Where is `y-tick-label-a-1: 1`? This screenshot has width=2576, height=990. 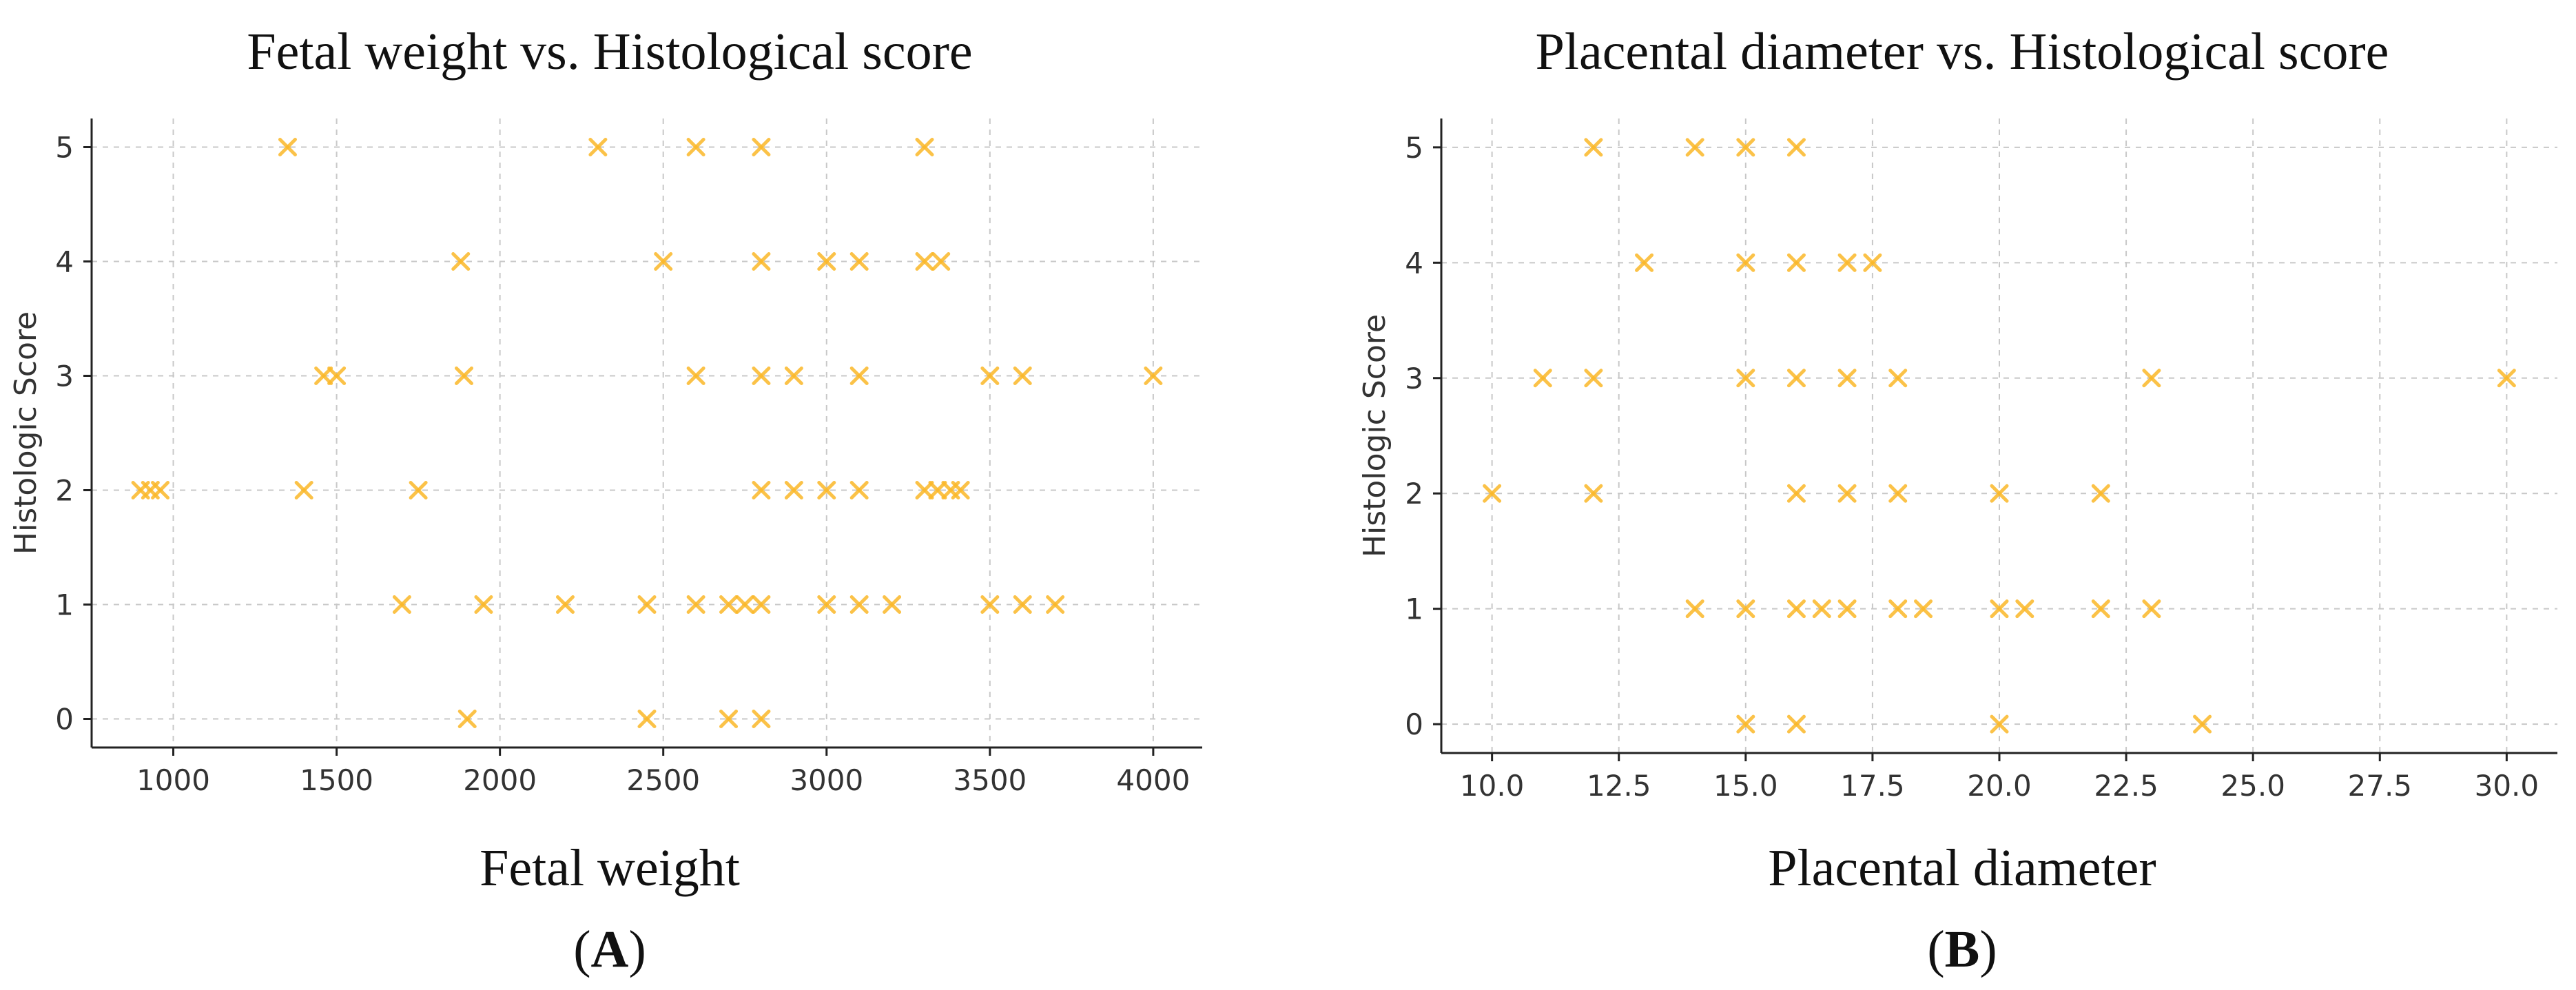 y-tick-label-a-1: 1 is located at coordinates (64, 605).